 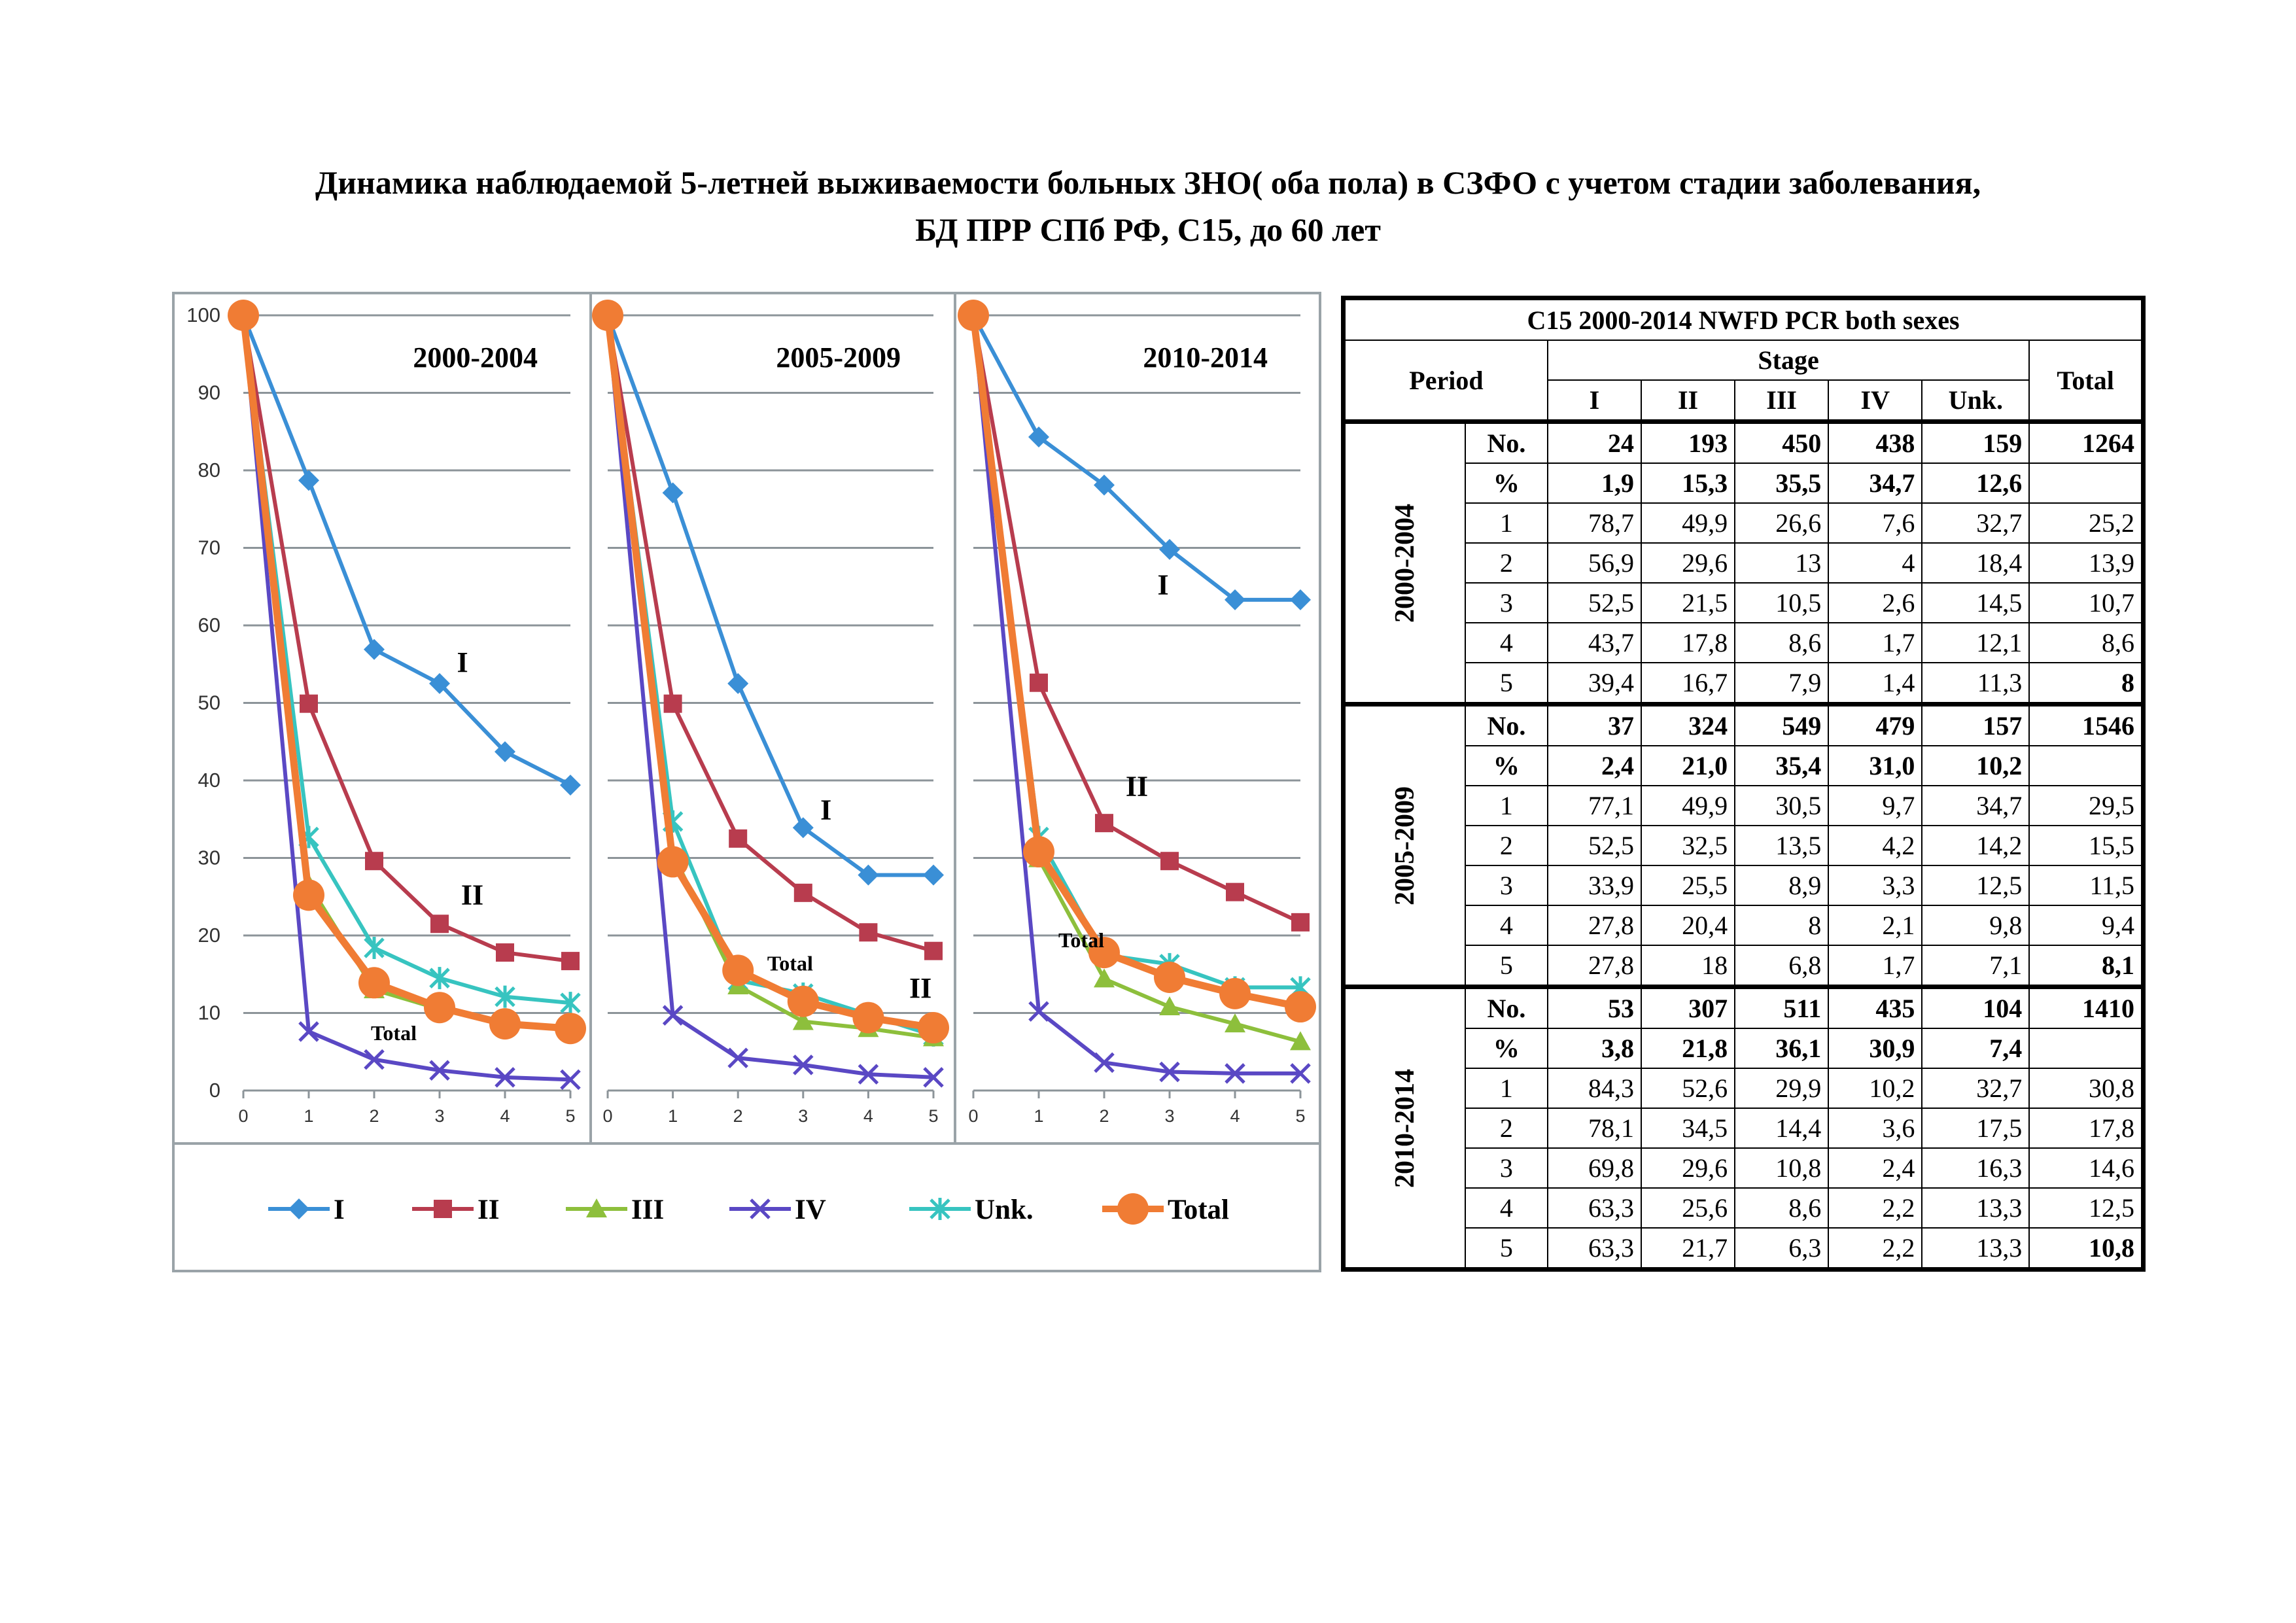 I want to click on y-tick-label: 60, so click(x=209, y=626).